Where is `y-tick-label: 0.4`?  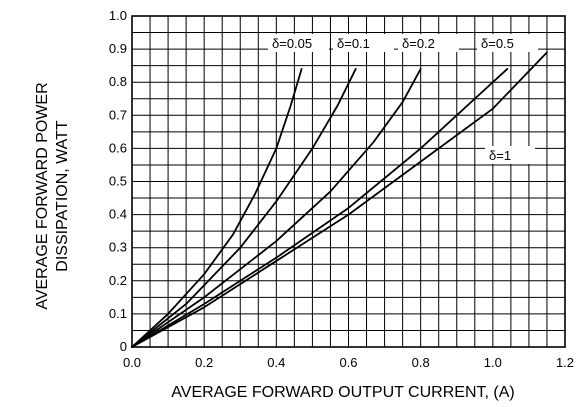 y-tick-label: 0.4 is located at coordinates (118, 214).